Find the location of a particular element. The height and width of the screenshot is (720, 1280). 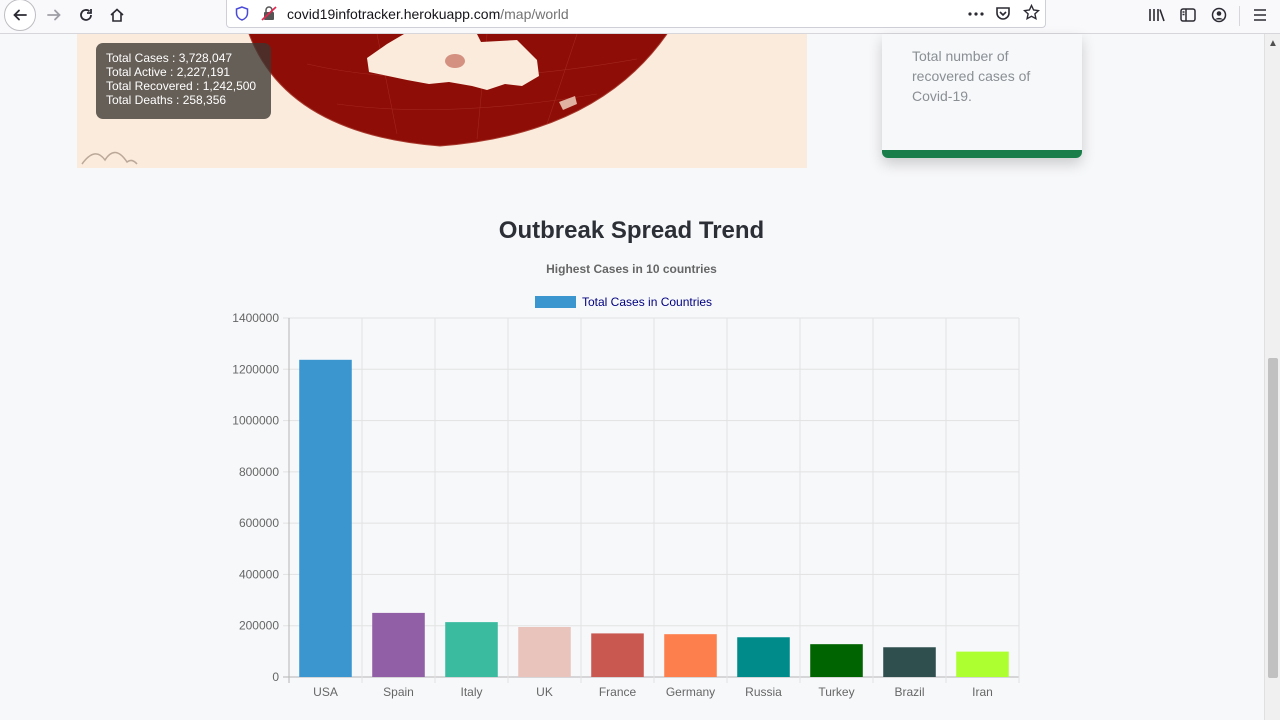

y-tick-label: 1000000 is located at coordinates (255, 421).